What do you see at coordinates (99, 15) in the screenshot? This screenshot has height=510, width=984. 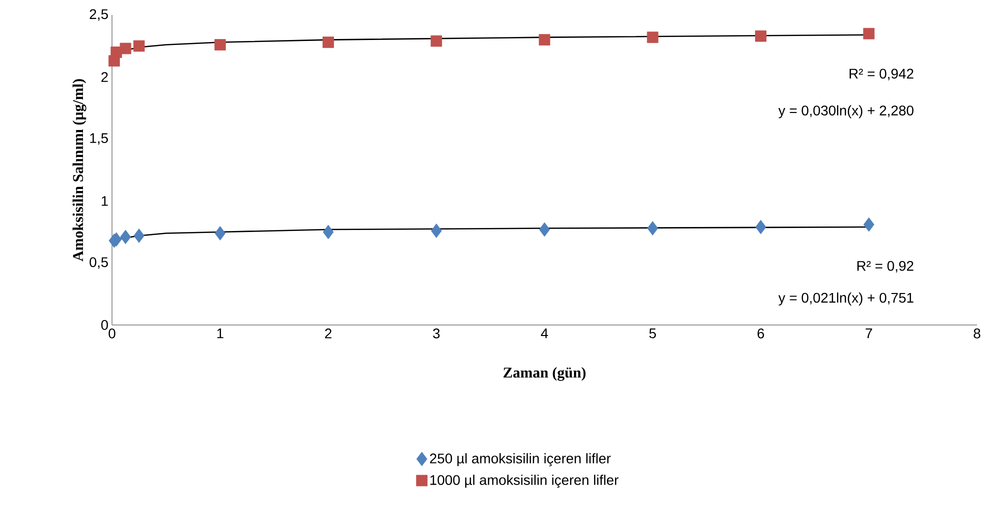 I see `y-tick-label: 2,5` at bounding box center [99, 15].